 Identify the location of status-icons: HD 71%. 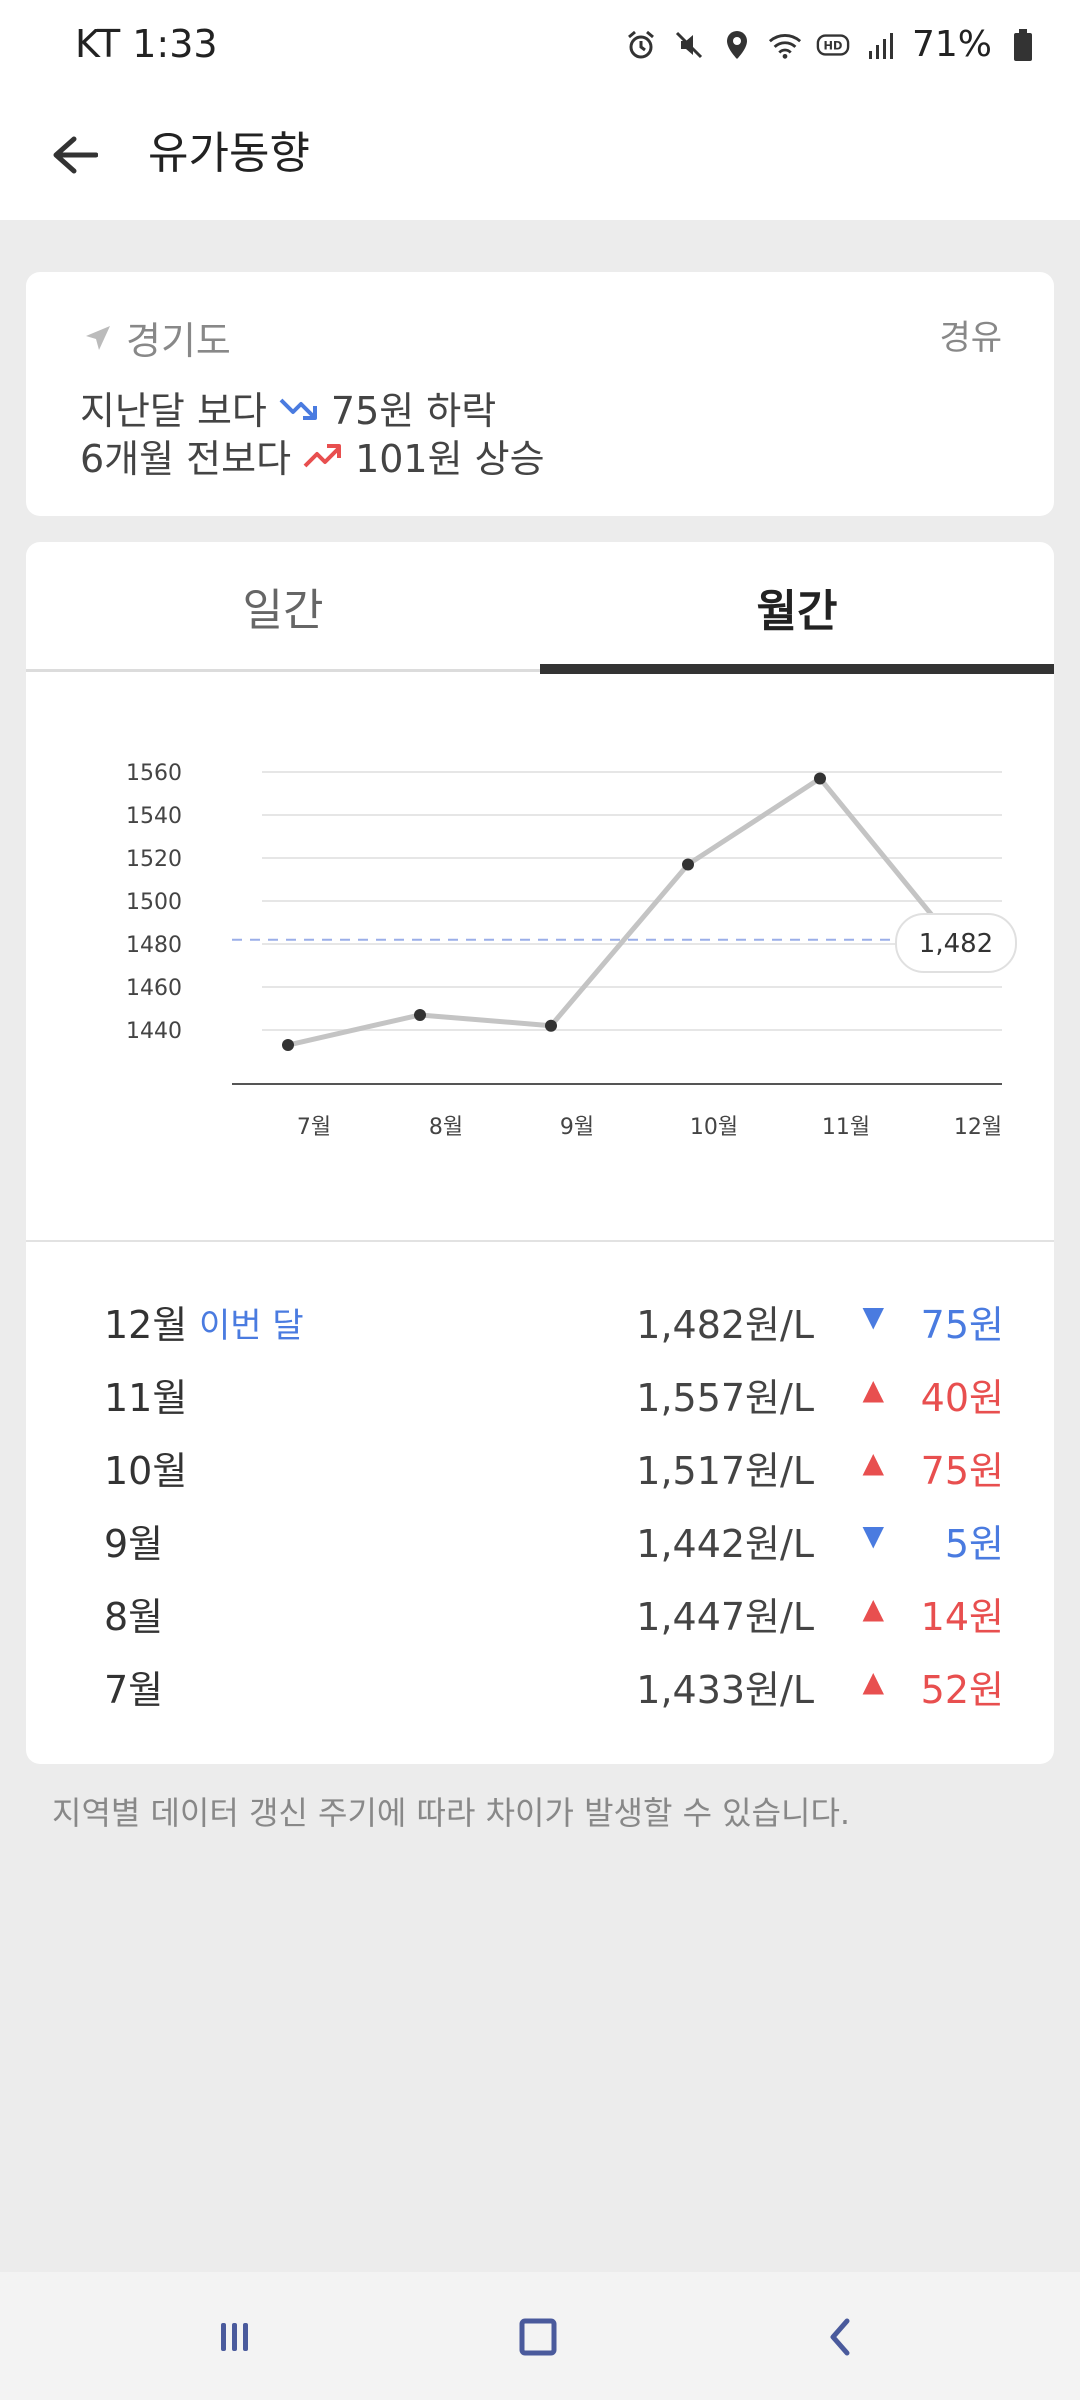
(832, 44).